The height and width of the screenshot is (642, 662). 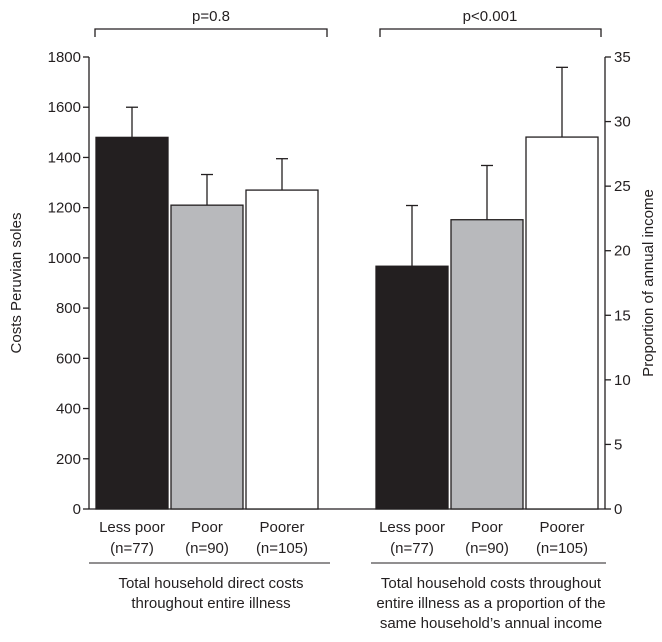 What do you see at coordinates (622, 57) in the screenshot?
I see `right-tick-label: 35` at bounding box center [622, 57].